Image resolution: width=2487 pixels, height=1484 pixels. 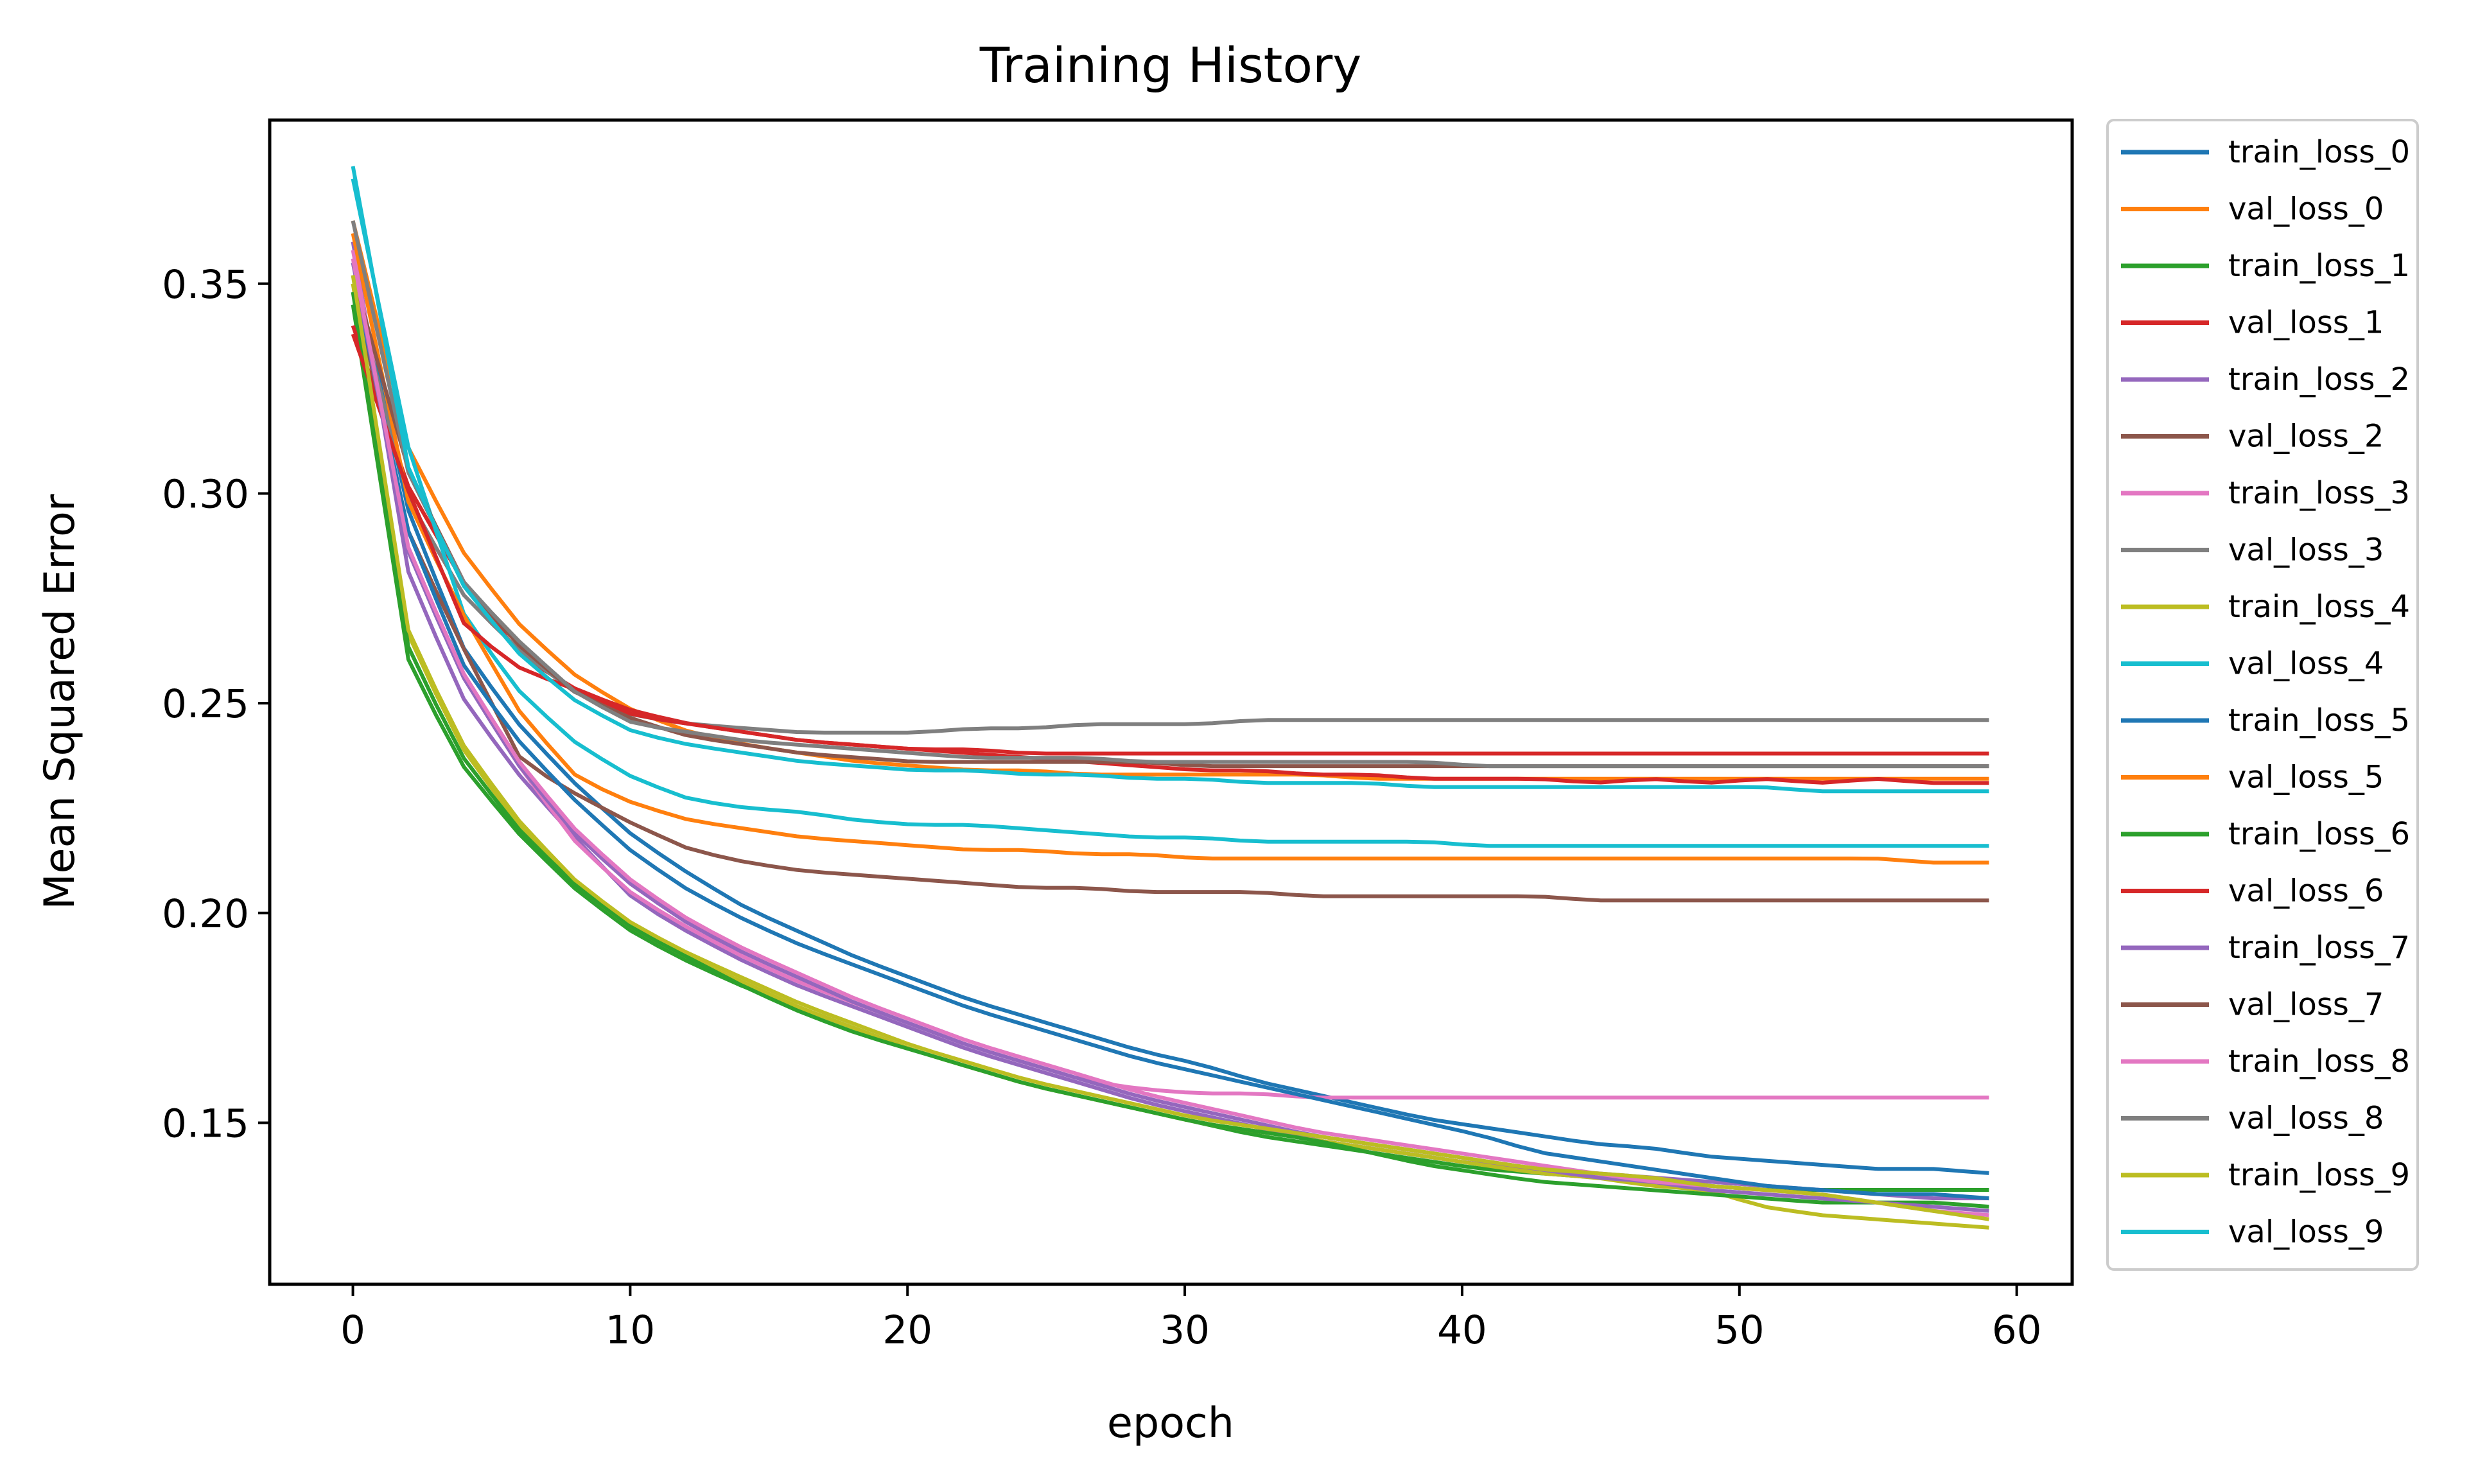 I want to click on legend-label-val-loss-4: val_loss_4, so click(x=2306, y=664).